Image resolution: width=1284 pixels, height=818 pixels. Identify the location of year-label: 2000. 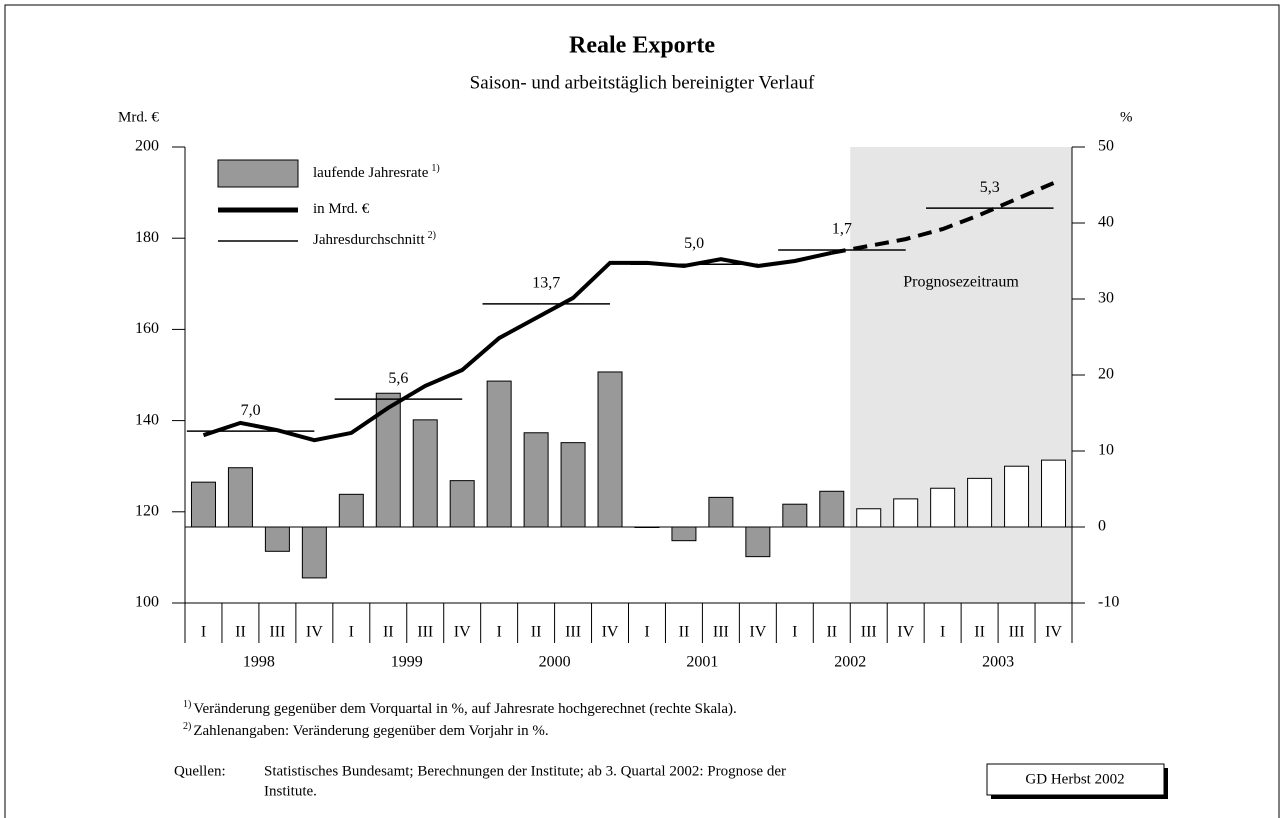
(555, 662).